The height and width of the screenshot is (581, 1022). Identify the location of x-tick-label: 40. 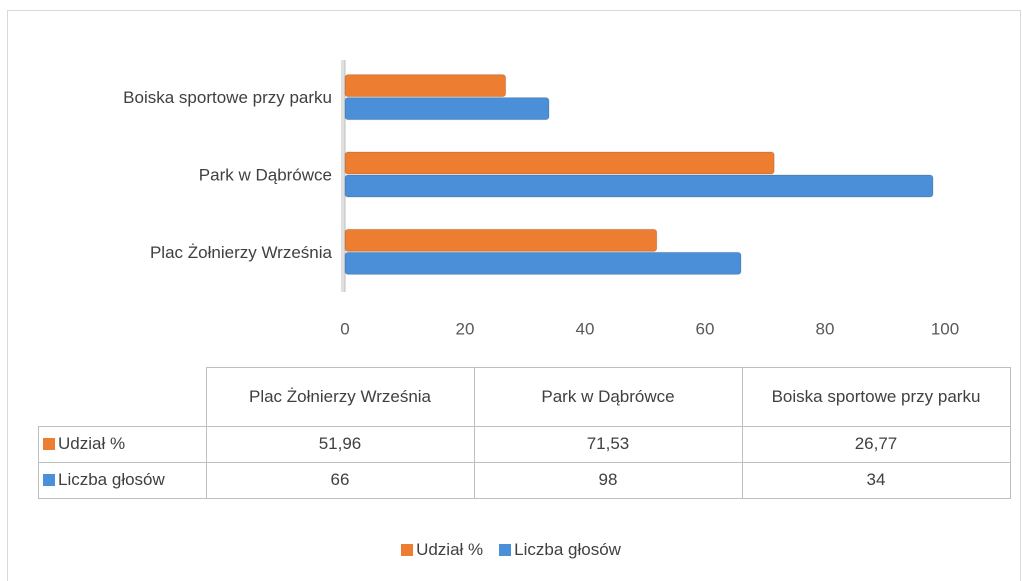
(585, 328).